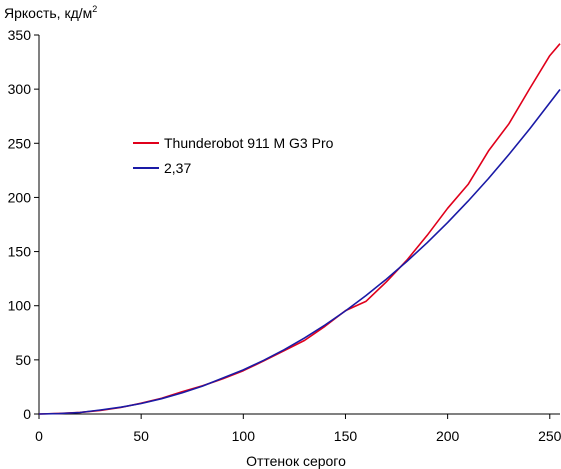 The width and height of the screenshot is (561, 469). What do you see at coordinates (20, 143) in the screenshot?
I see `y-tick-label: 250` at bounding box center [20, 143].